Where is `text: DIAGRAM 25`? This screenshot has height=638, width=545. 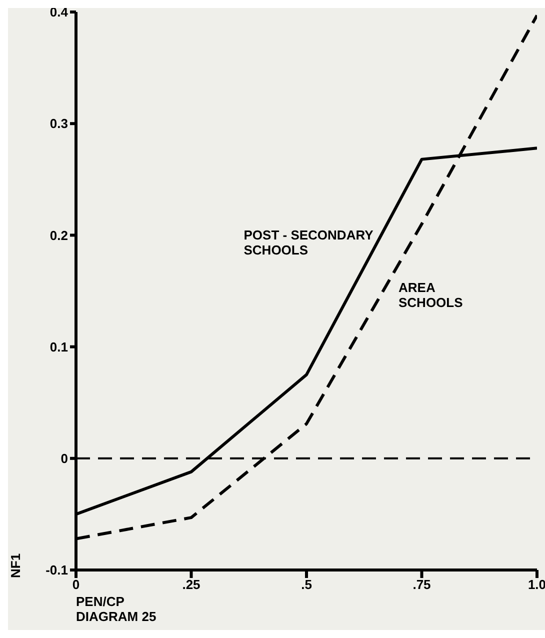
text: DIAGRAM 25 is located at coordinates (116, 616).